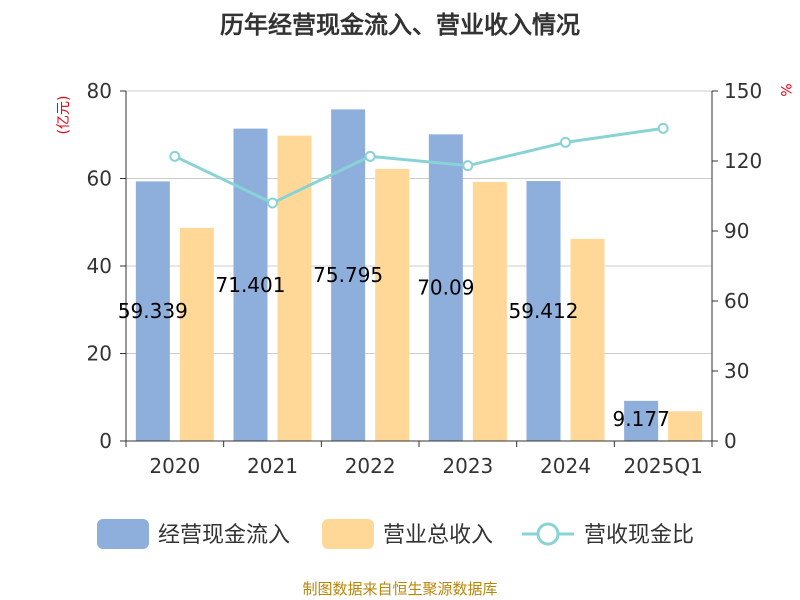 The height and width of the screenshot is (600, 800). I want to click on ratio-line, so click(419, 165).